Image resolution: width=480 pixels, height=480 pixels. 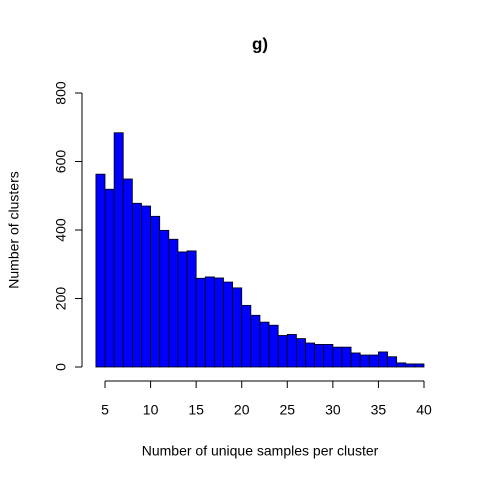 What do you see at coordinates (151, 410) in the screenshot?
I see `x-tick-label: 10` at bounding box center [151, 410].